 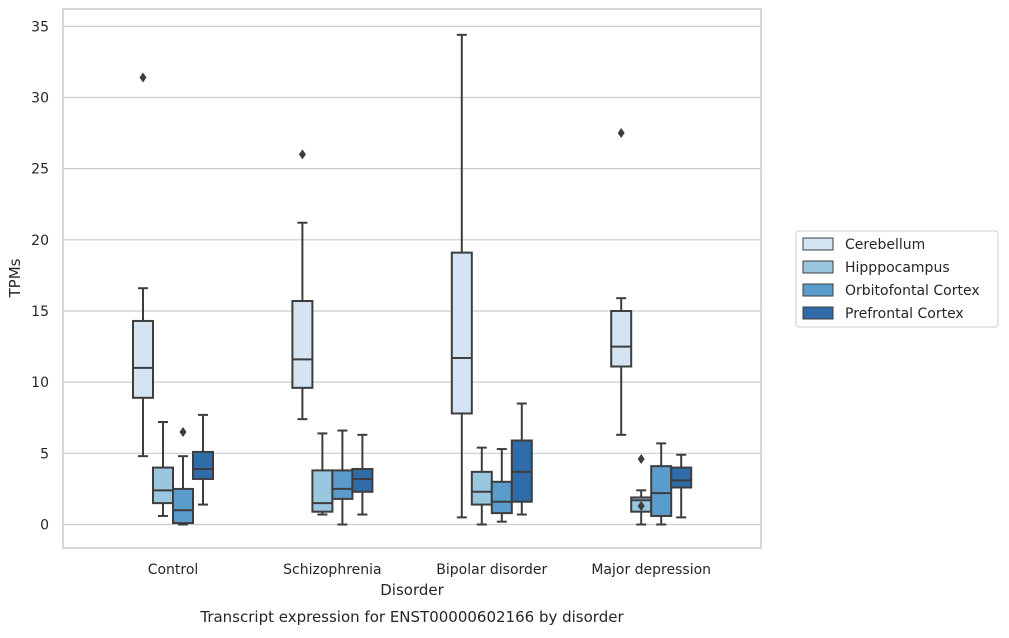 What do you see at coordinates (491, 570) in the screenshot?
I see `x-tick-label: Bipolar disorder` at bounding box center [491, 570].